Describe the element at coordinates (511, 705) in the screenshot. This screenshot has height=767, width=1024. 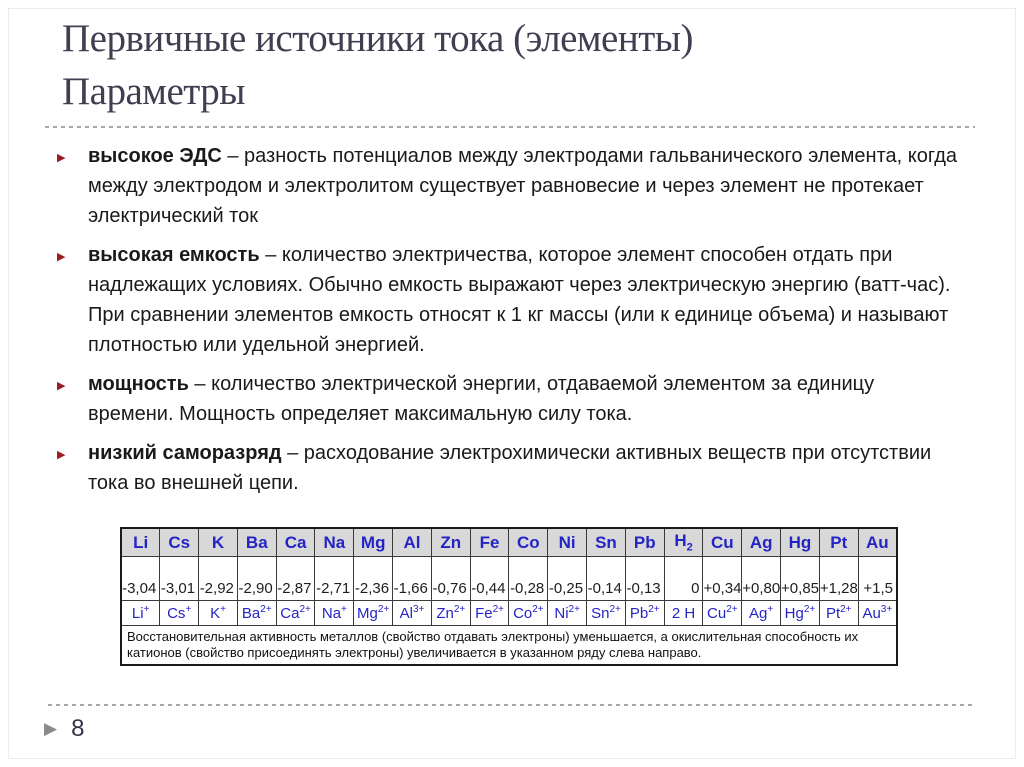
I see `footer-divider` at that location.